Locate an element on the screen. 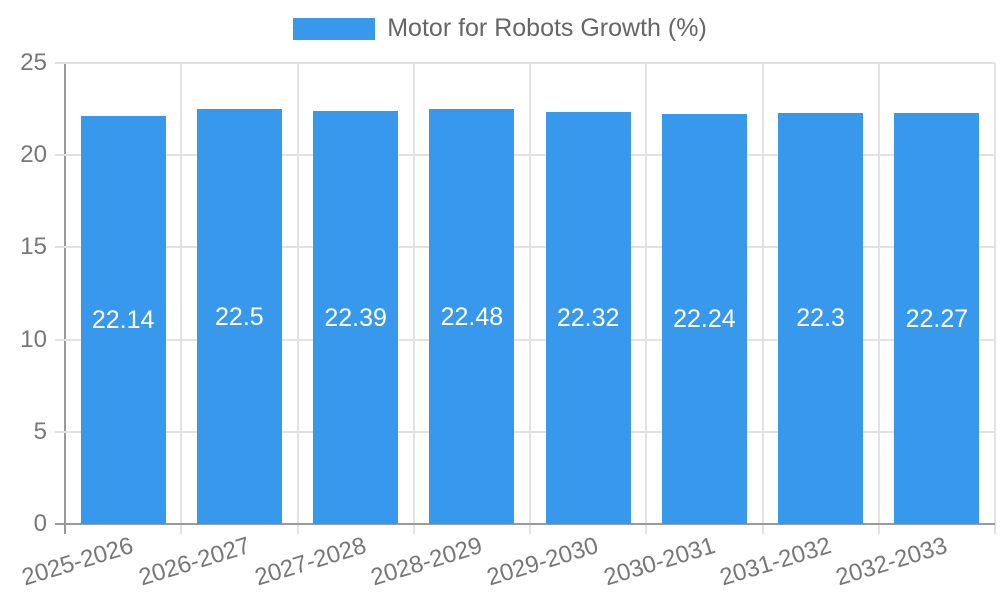 This screenshot has height=600, width=1000. bar-value-label: 22.27 is located at coordinates (937, 318).